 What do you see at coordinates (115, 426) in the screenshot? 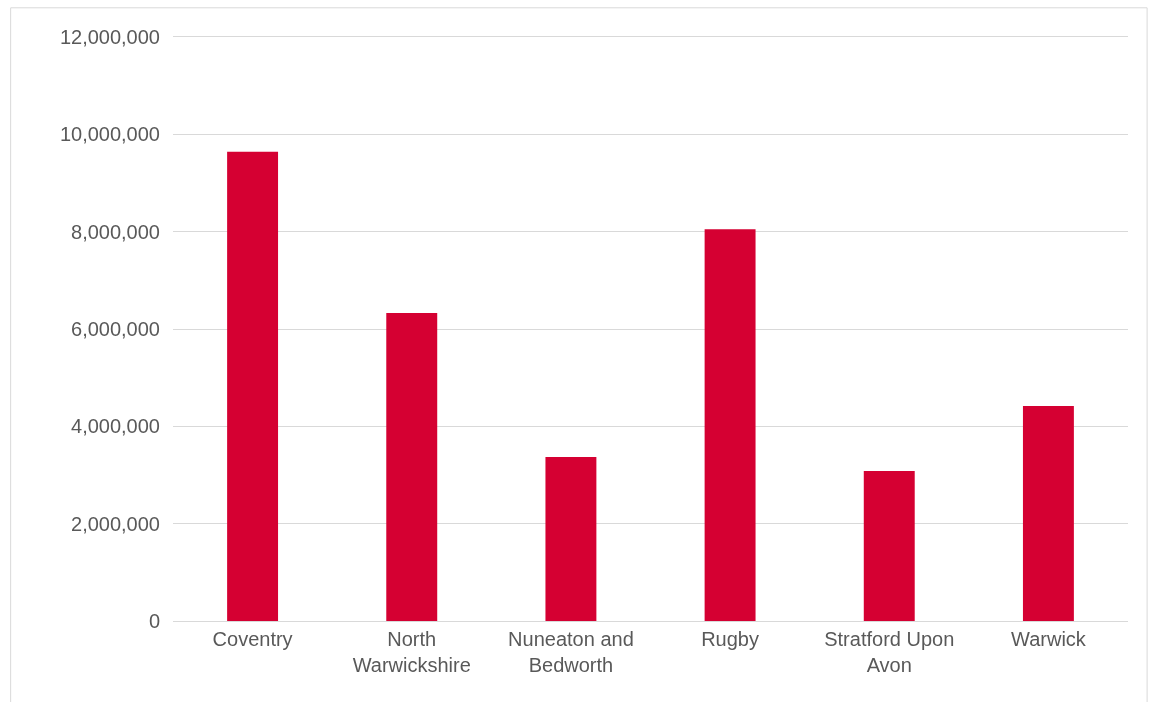
I see `y-tick-label: 4,000,000` at bounding box center [115, 426].